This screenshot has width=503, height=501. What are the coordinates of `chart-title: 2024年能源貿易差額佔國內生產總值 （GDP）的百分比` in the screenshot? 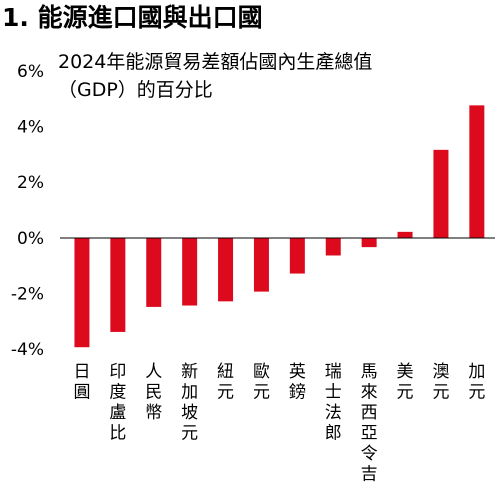 It's located at (215, 76).